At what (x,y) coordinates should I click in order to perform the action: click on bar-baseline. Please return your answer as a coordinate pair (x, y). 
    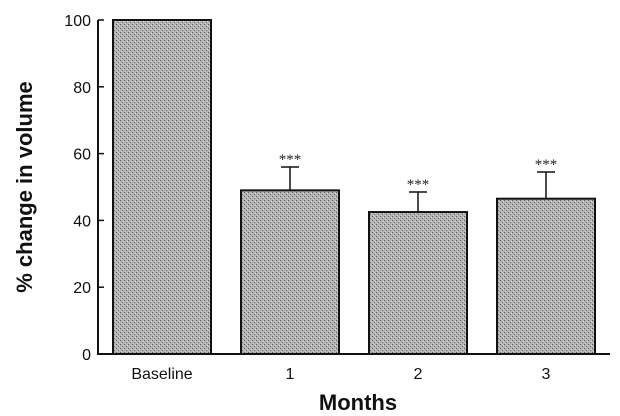
    Looking at the image, I should click on (162, 187).